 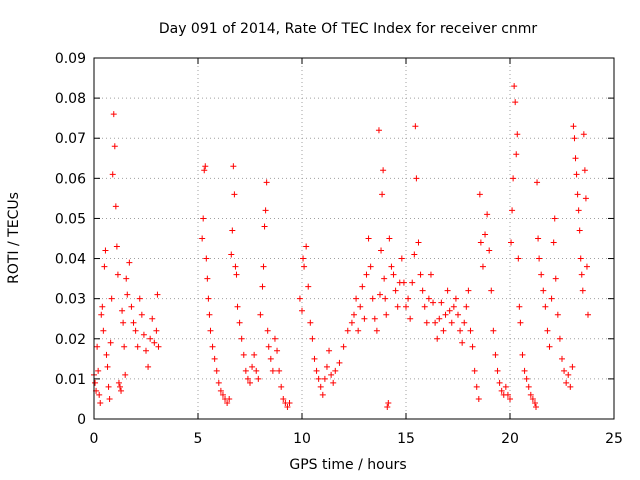 I want to click on y-tick-labels: 0 0.01 0.02 0.03 0.04 0.05 0.06 0.07 0.08 0.09, so click(x=70, y=239).